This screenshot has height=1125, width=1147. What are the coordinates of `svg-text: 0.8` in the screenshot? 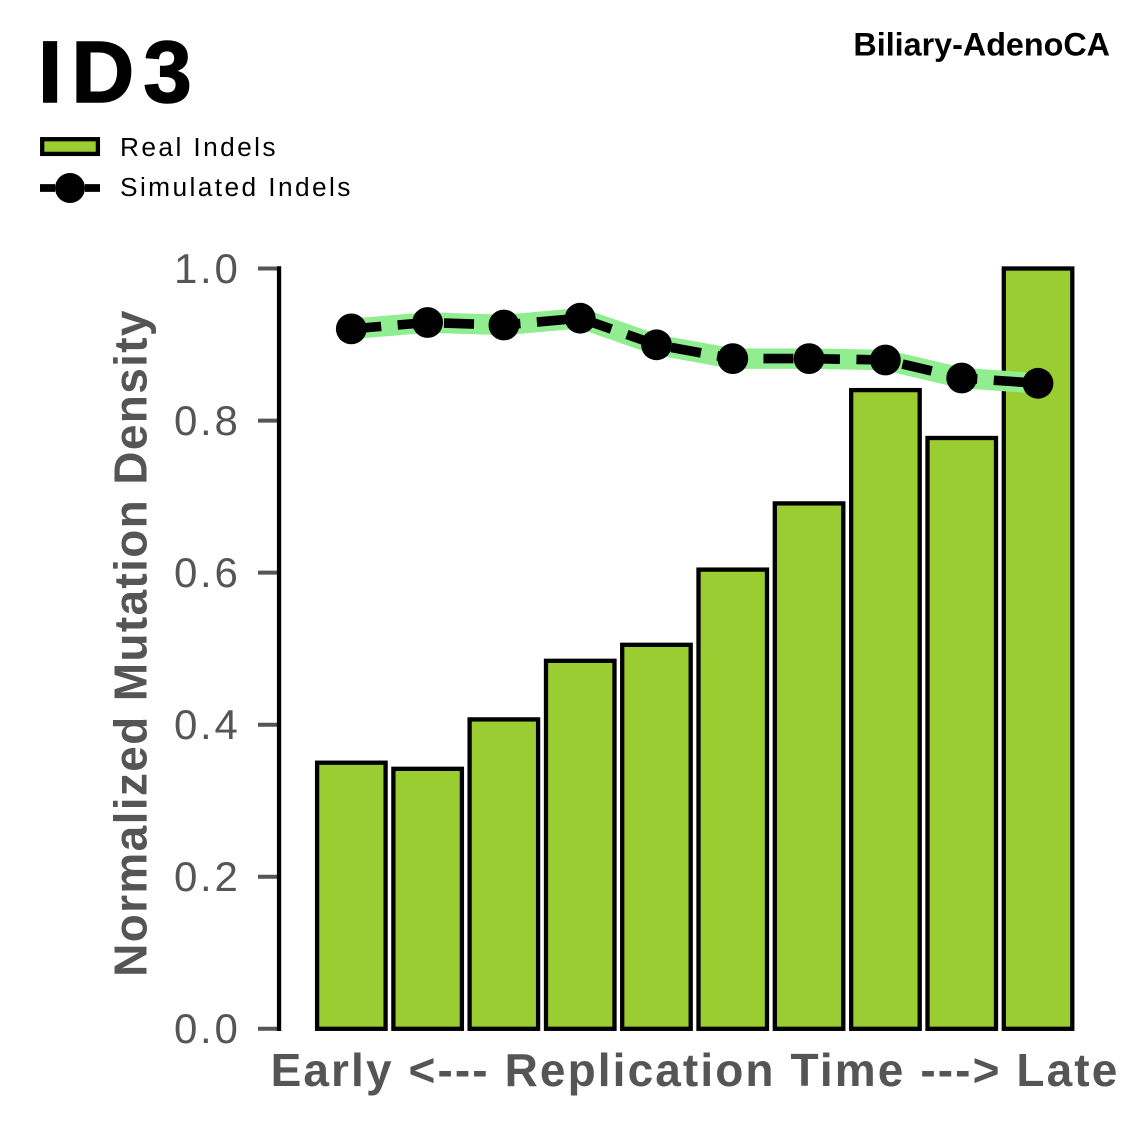 It's located at (207, 420).